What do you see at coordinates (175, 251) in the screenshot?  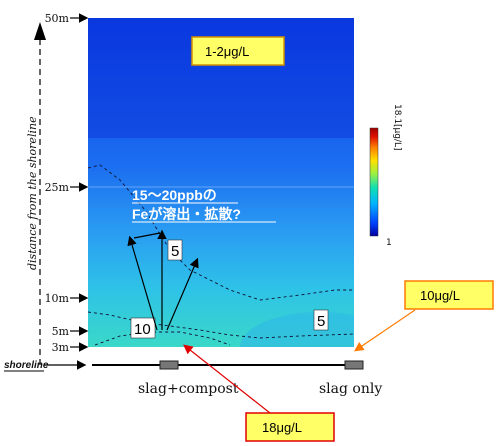 I see `contour-label-5-left: 5` at bounding box center [175, 251].